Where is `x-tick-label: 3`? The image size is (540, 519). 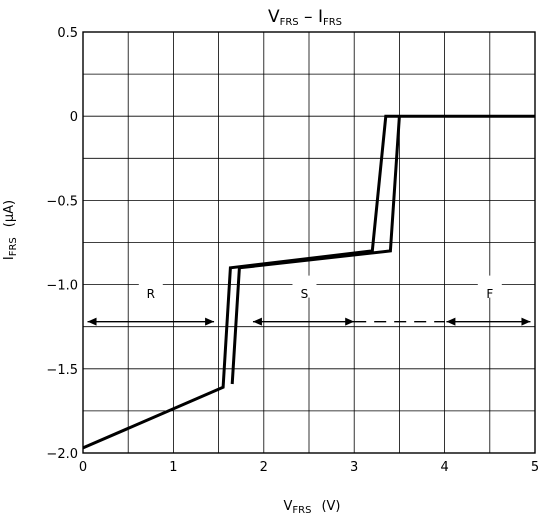
x-tick-label: 3 is located at coordinates (354, 467).